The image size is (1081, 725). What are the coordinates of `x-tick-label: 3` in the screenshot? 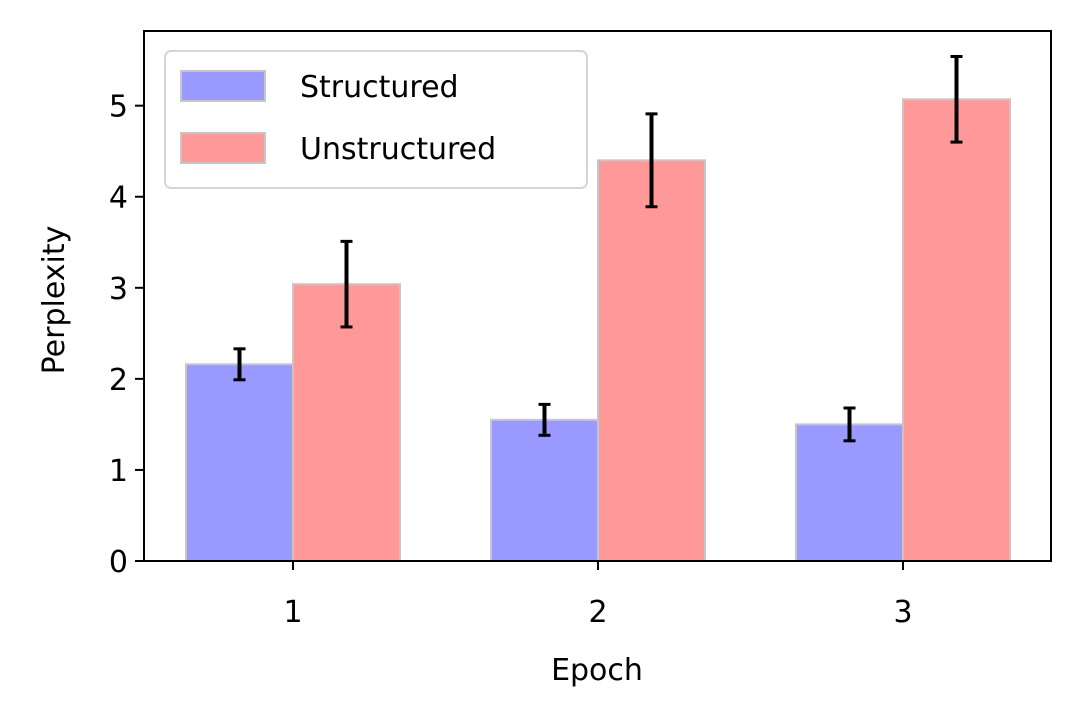 It's located at (902, 612).